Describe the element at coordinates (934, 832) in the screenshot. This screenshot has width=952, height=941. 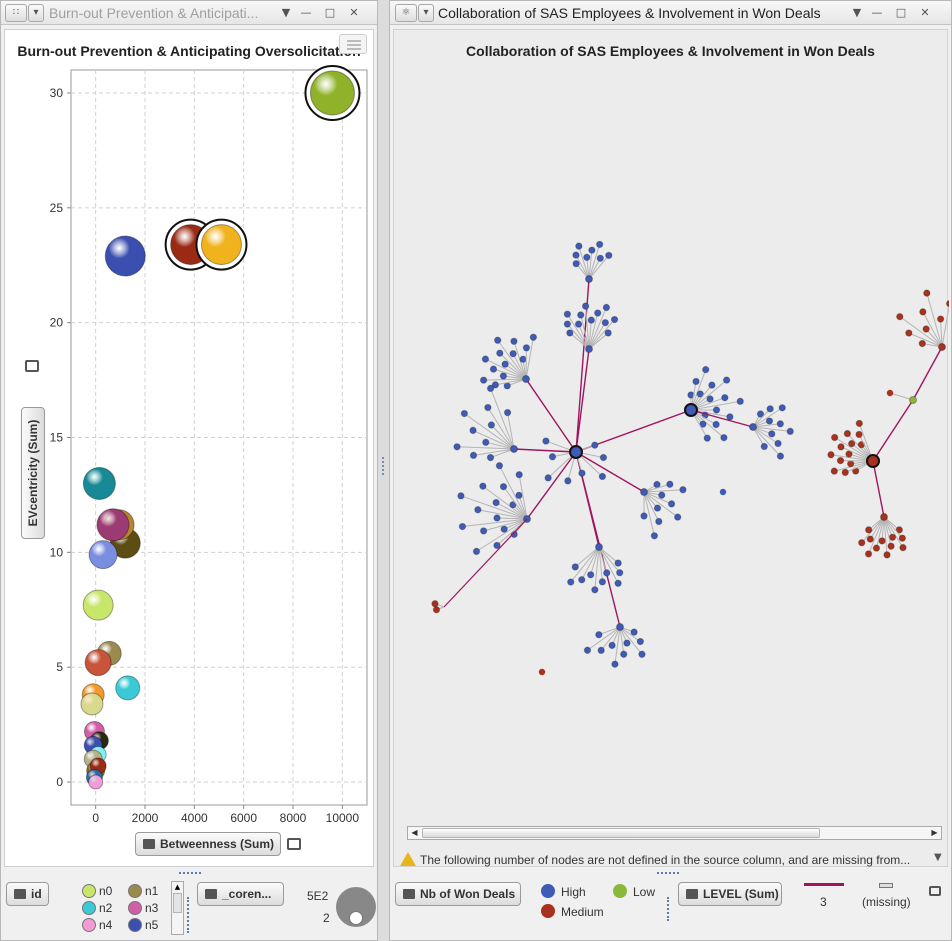
I see `scroll-right-icon: ▶` at that location.